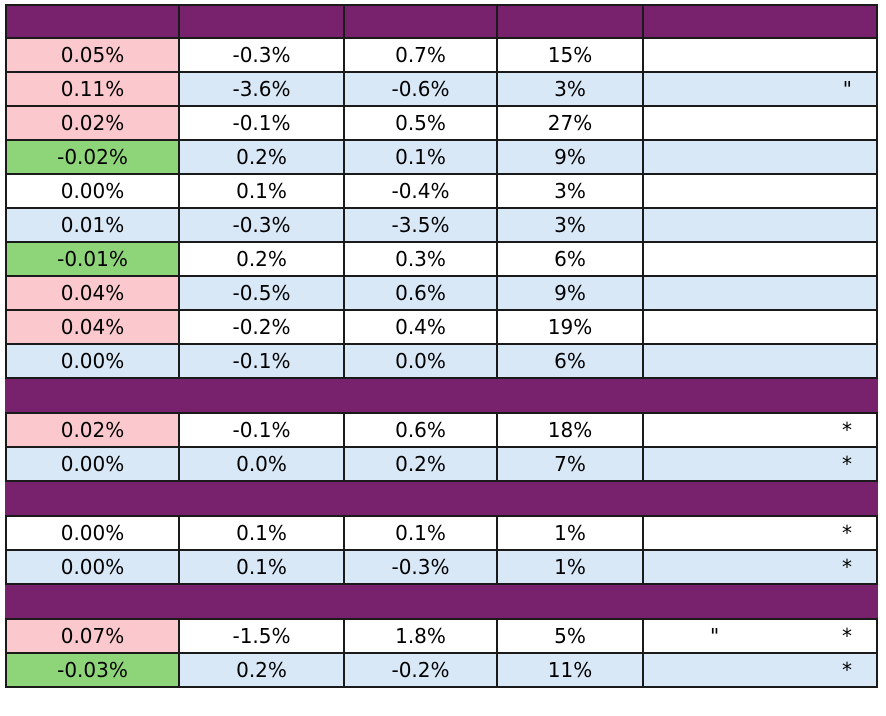  I want to click on table-row: 0.04% -0.5% 0.6% 9%, so click(441, 293).